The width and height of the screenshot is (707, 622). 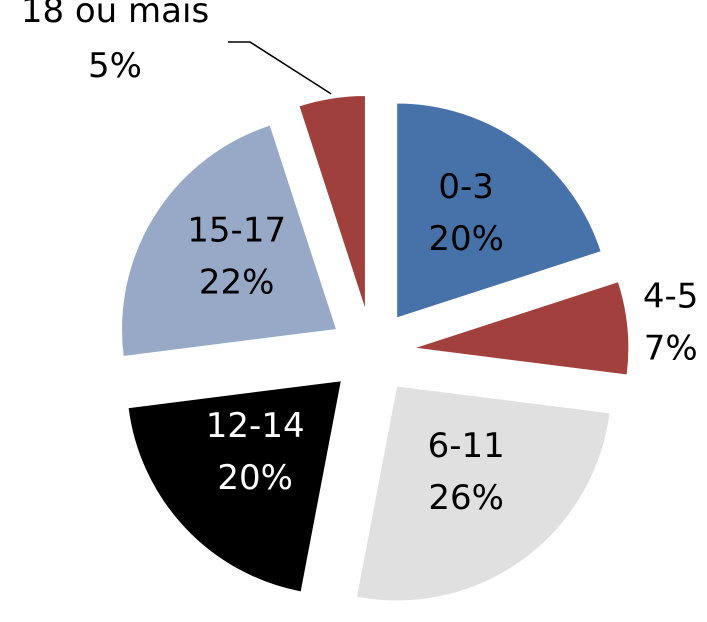 What do you see at coordinates (236, 231) in the screenshot?
I see `slice-label: 15-17` at bounding box center [236, 231].